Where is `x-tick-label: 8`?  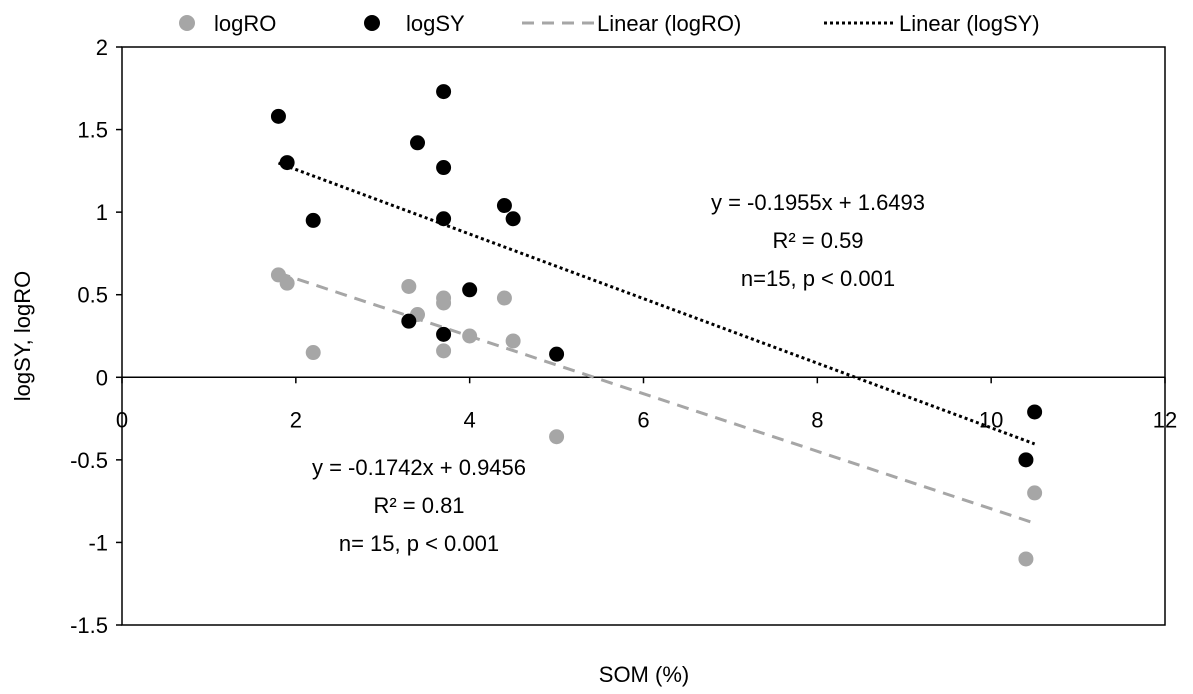
x-tick-label: 8 is located at coordinates (817, 419).